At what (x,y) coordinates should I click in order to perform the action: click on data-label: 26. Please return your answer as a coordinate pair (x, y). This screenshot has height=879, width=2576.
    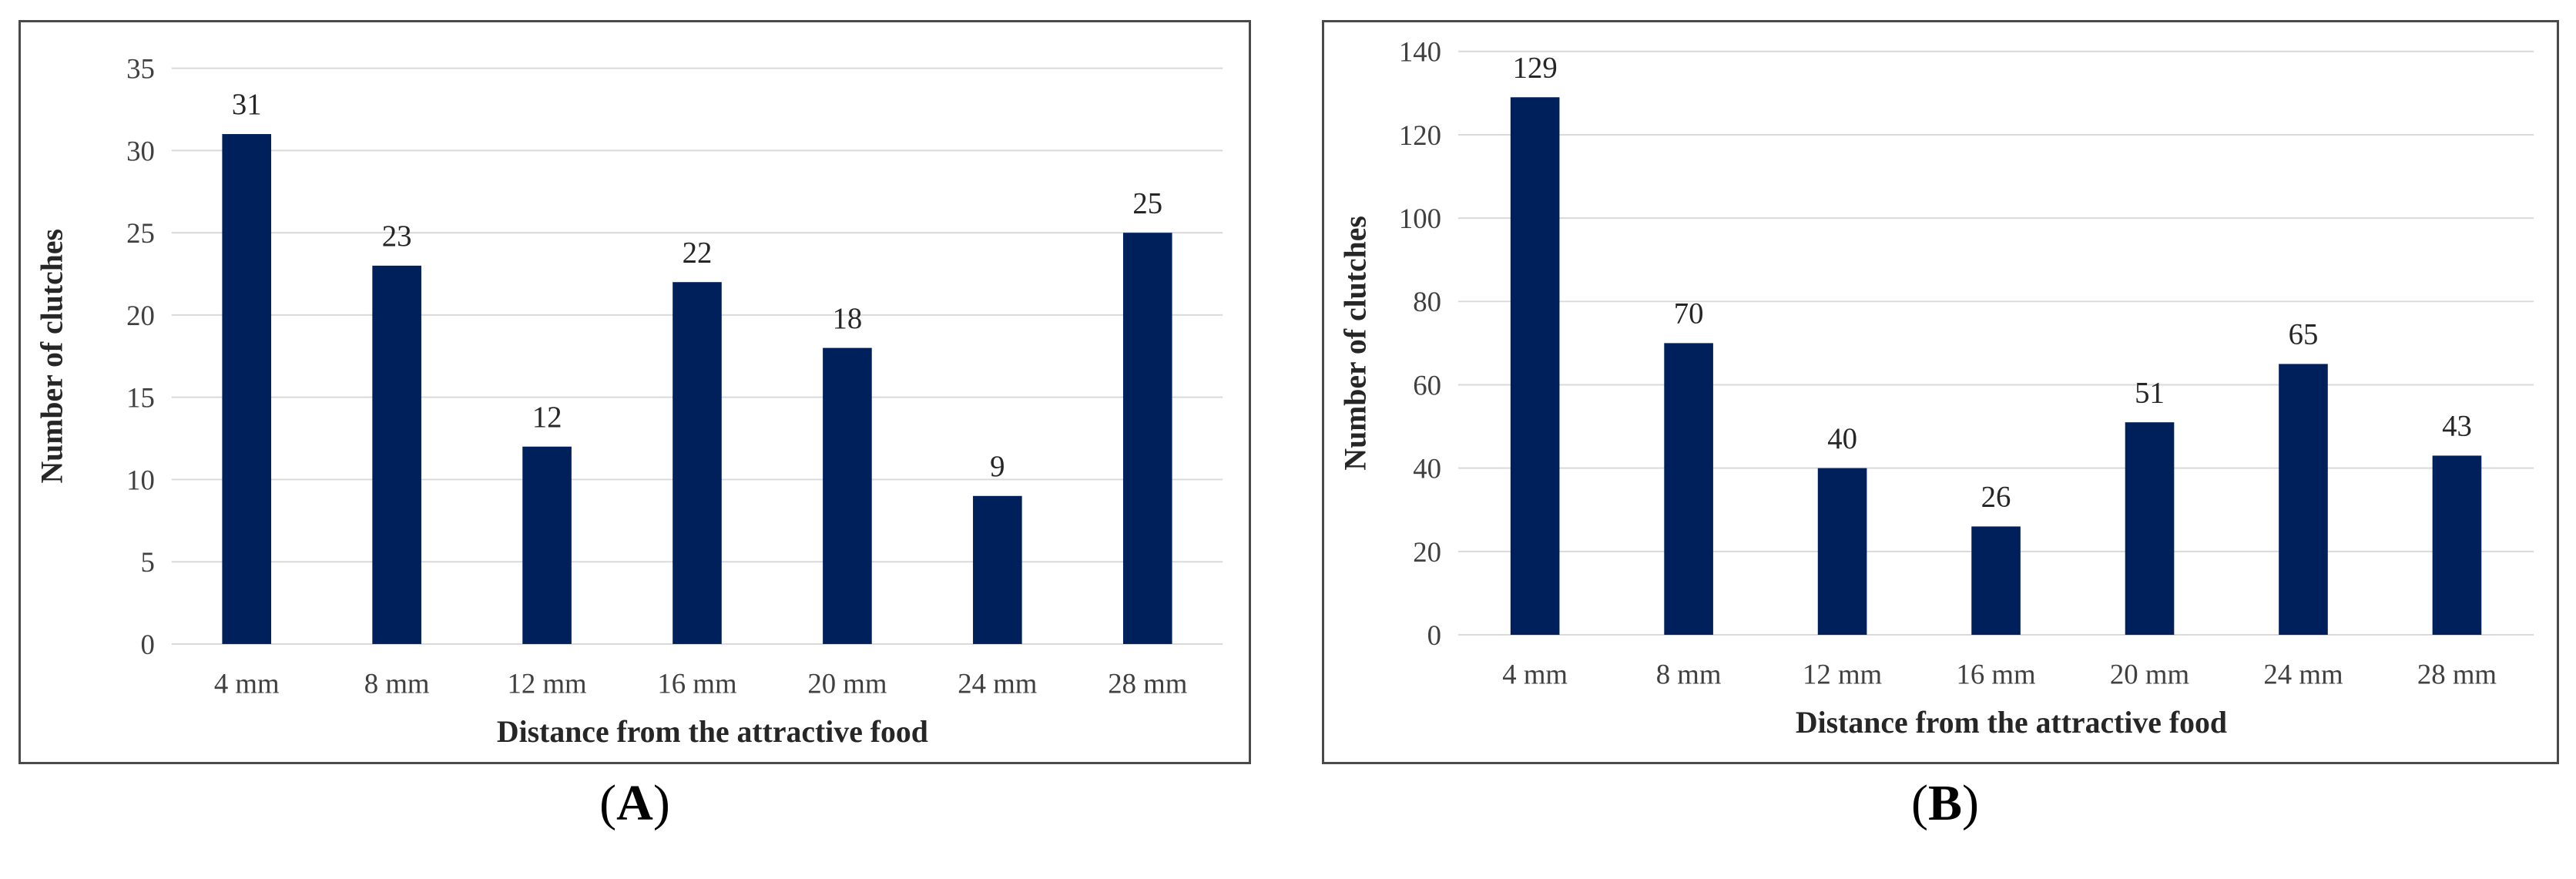
    Looking at the image, I should click on (1996, 497).